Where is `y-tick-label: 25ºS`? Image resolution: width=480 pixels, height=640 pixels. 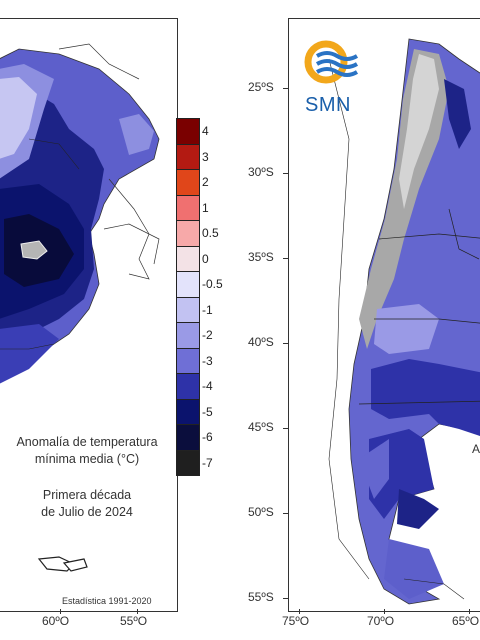 y-tick-label: 25ºS is located at coordinates (261, 87).